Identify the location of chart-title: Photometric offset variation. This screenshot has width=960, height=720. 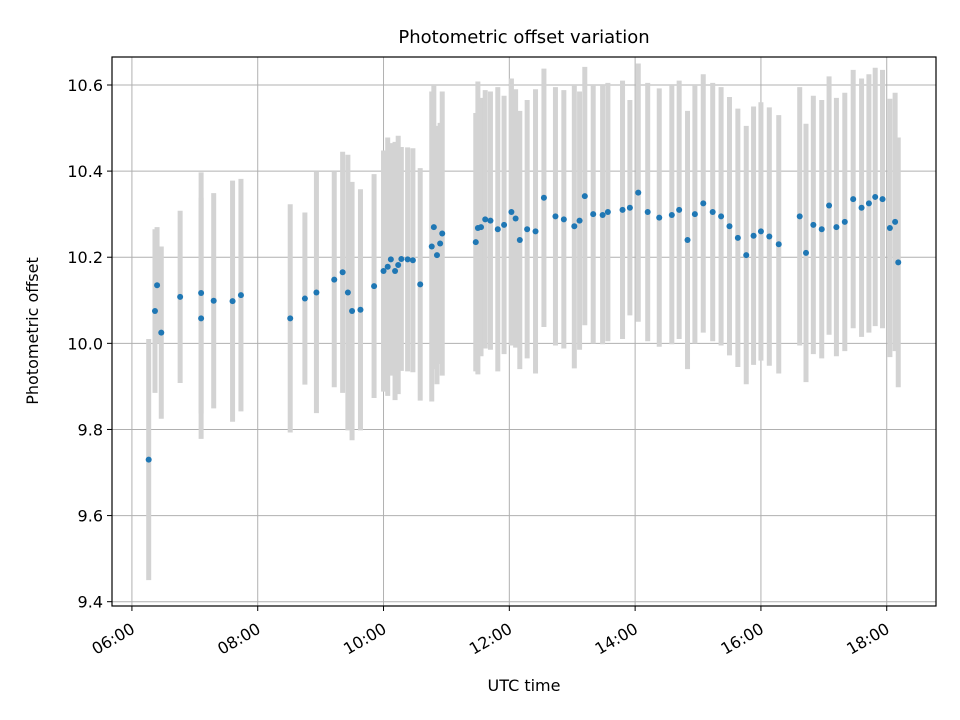
(523, 37).